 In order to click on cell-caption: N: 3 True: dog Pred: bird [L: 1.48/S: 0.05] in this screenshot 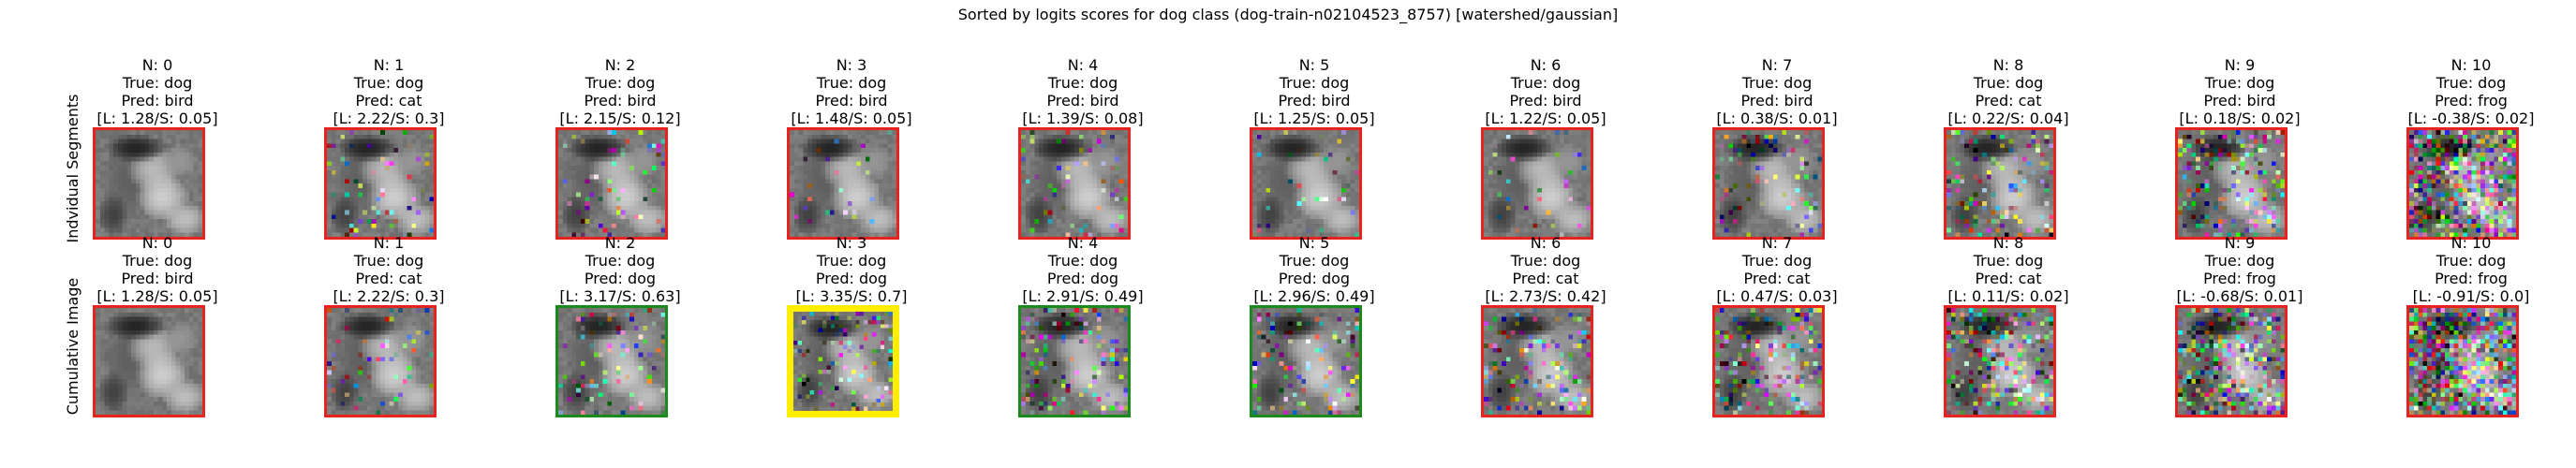, I will do `click(852, 91)`.